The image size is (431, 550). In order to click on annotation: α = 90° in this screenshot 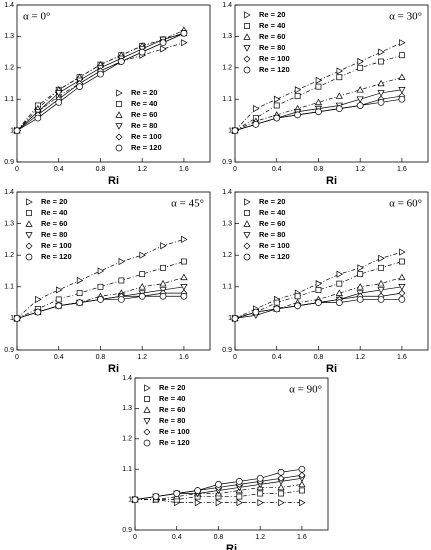, I will do `click(305, 390)`.